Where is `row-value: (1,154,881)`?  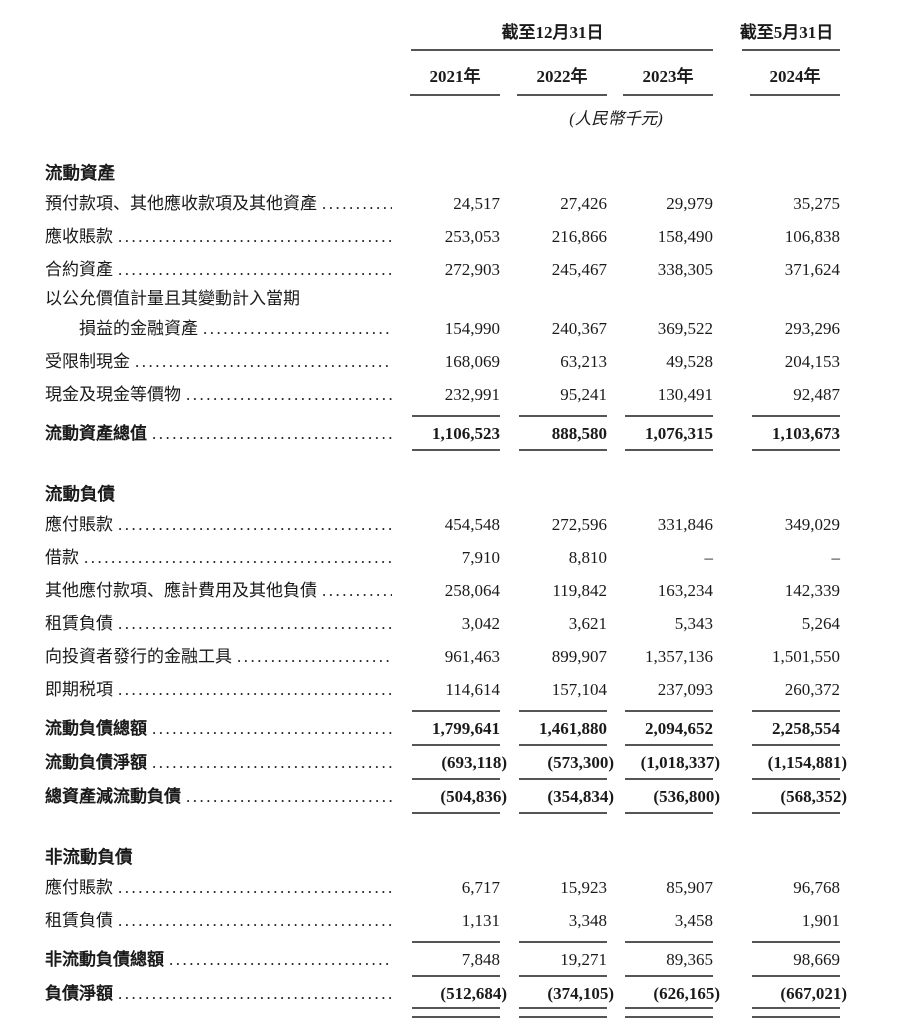 row-value: (1,154,881) is located at coordinates (790, 762).